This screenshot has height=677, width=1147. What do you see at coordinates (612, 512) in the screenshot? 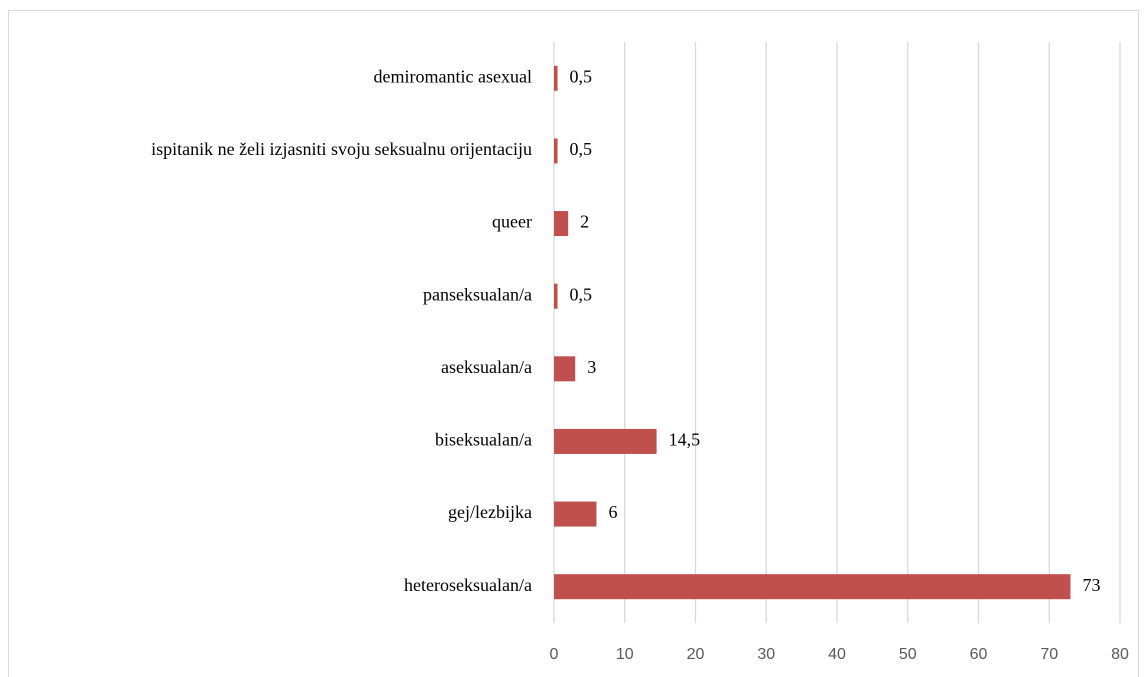
I see `value-label: 6` at bounding box center [612, 512].